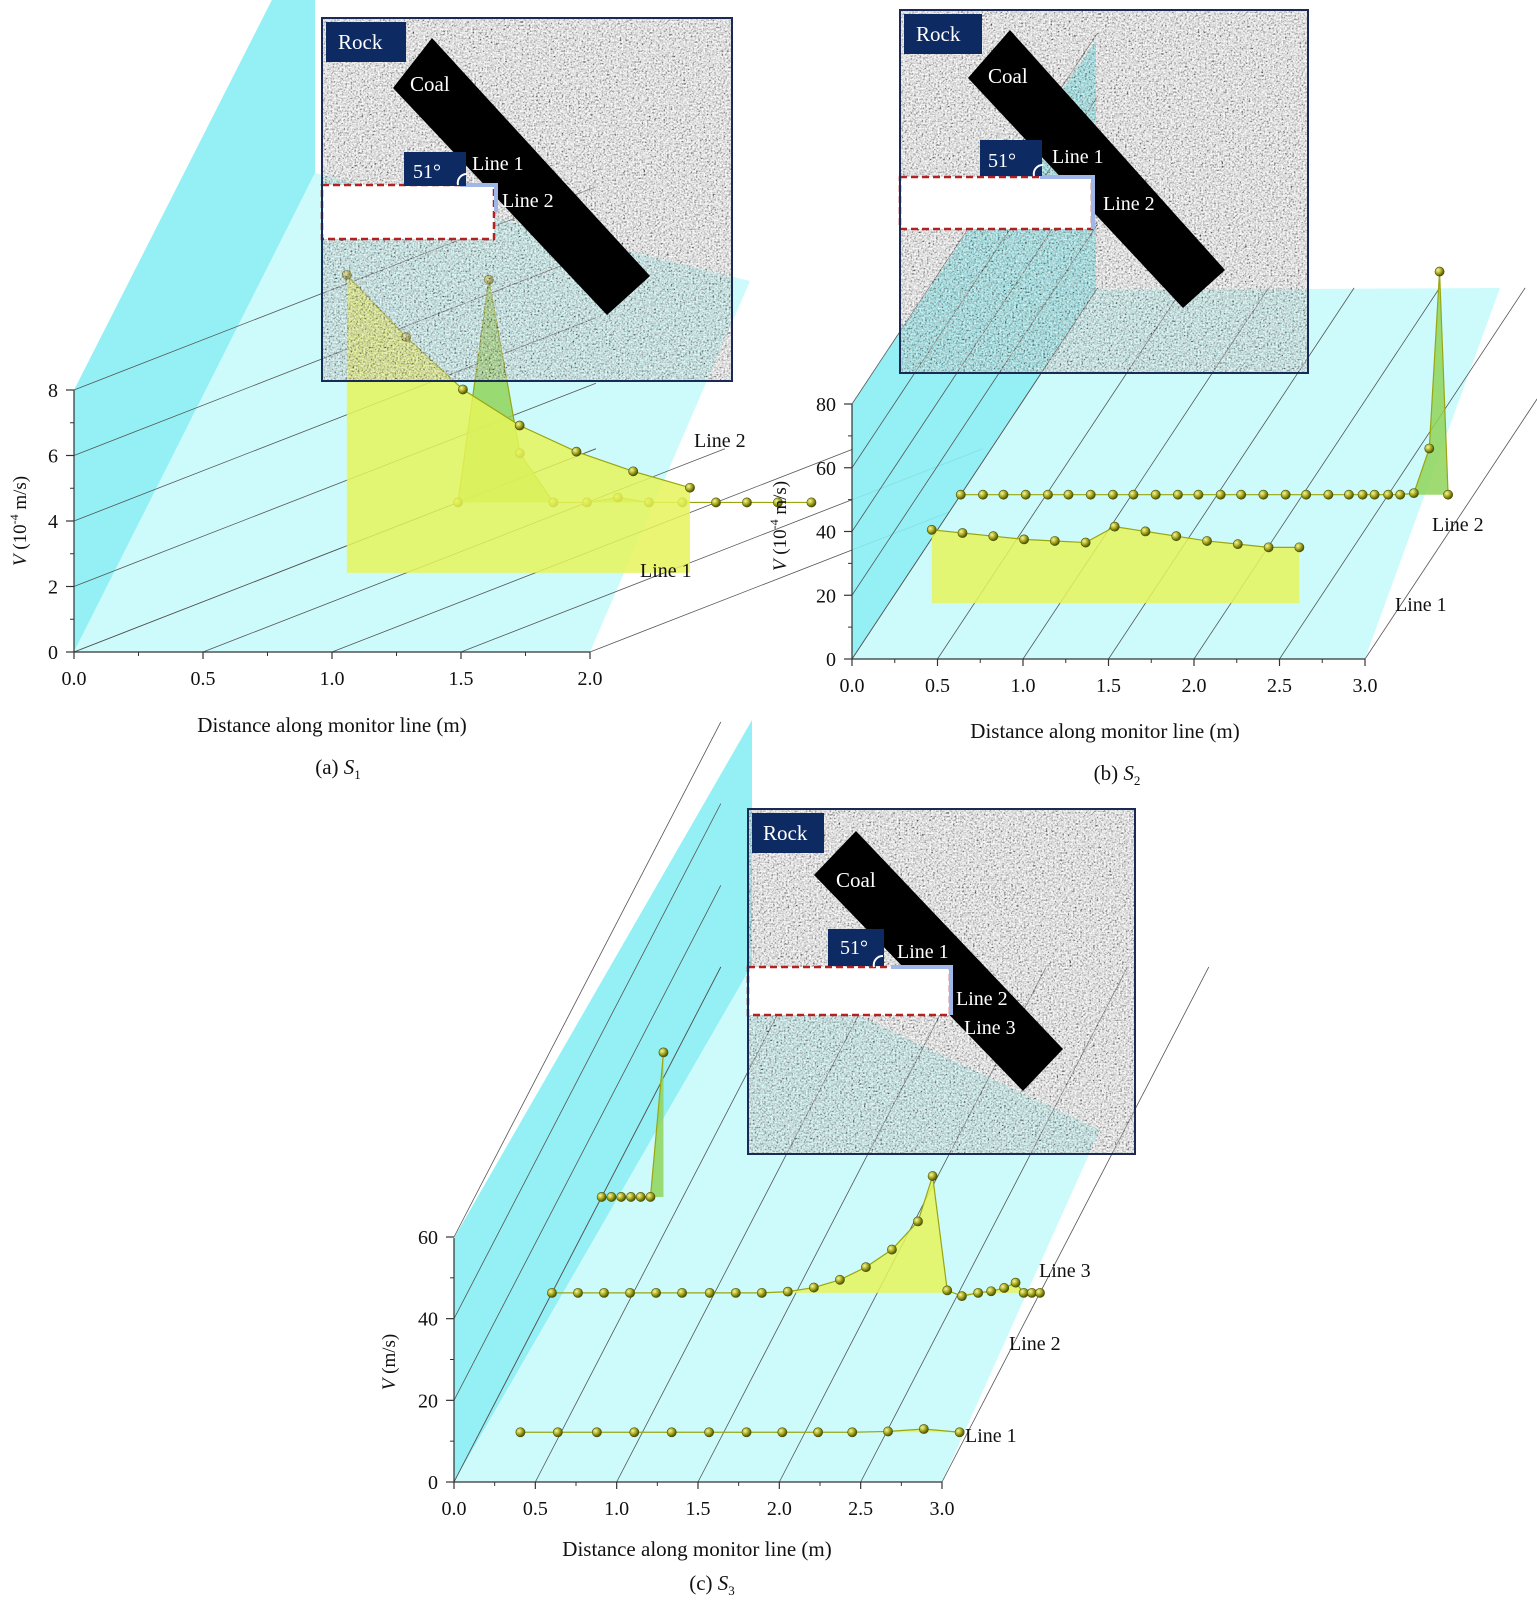 This screenshot has height=1600, width=1537. What do you see at coordinates (990, 1028) in the screenshot?
I see `panel-c-inset-line-3: Line 3` at bounding box center [990, 1028].